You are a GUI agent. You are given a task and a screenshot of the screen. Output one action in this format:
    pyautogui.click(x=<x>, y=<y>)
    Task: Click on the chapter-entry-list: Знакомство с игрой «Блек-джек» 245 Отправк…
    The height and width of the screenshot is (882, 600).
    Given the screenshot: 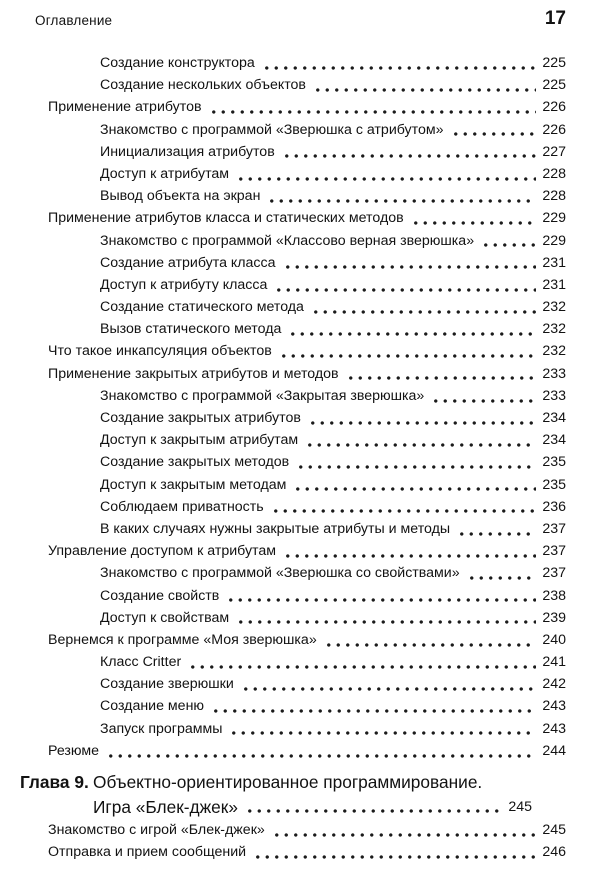 What is the action you would take?
    pyautogui.click(x=283, y=841)
    